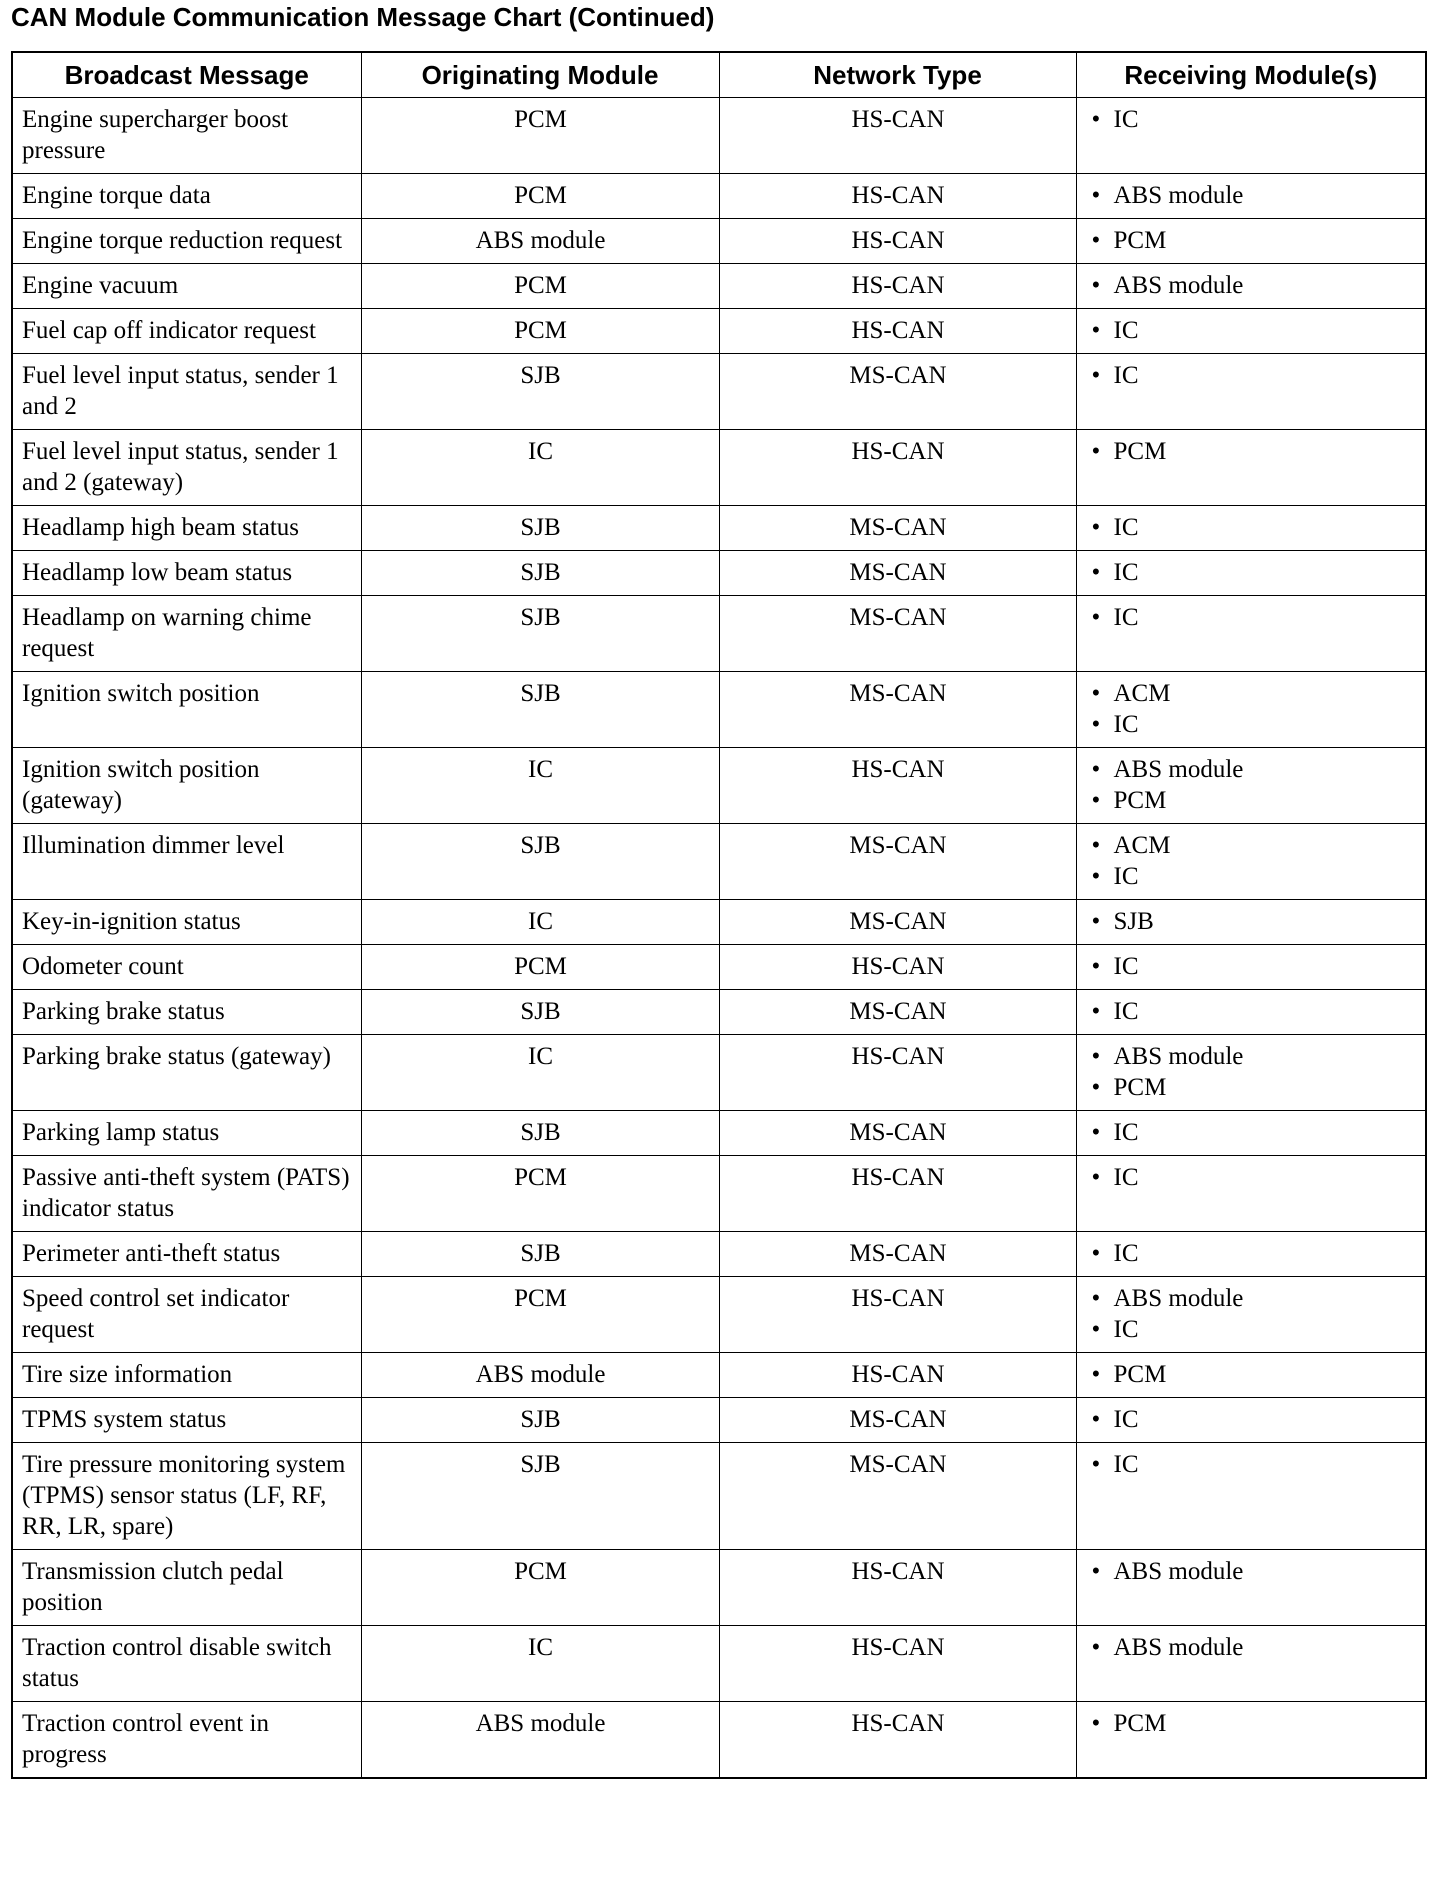 Image resolution: width=1440 pixels, height=1882 pixels. Describe the element at coordinates (186, 709) in the screenshot. I see `message-cell: Ignition switch position` at that location.